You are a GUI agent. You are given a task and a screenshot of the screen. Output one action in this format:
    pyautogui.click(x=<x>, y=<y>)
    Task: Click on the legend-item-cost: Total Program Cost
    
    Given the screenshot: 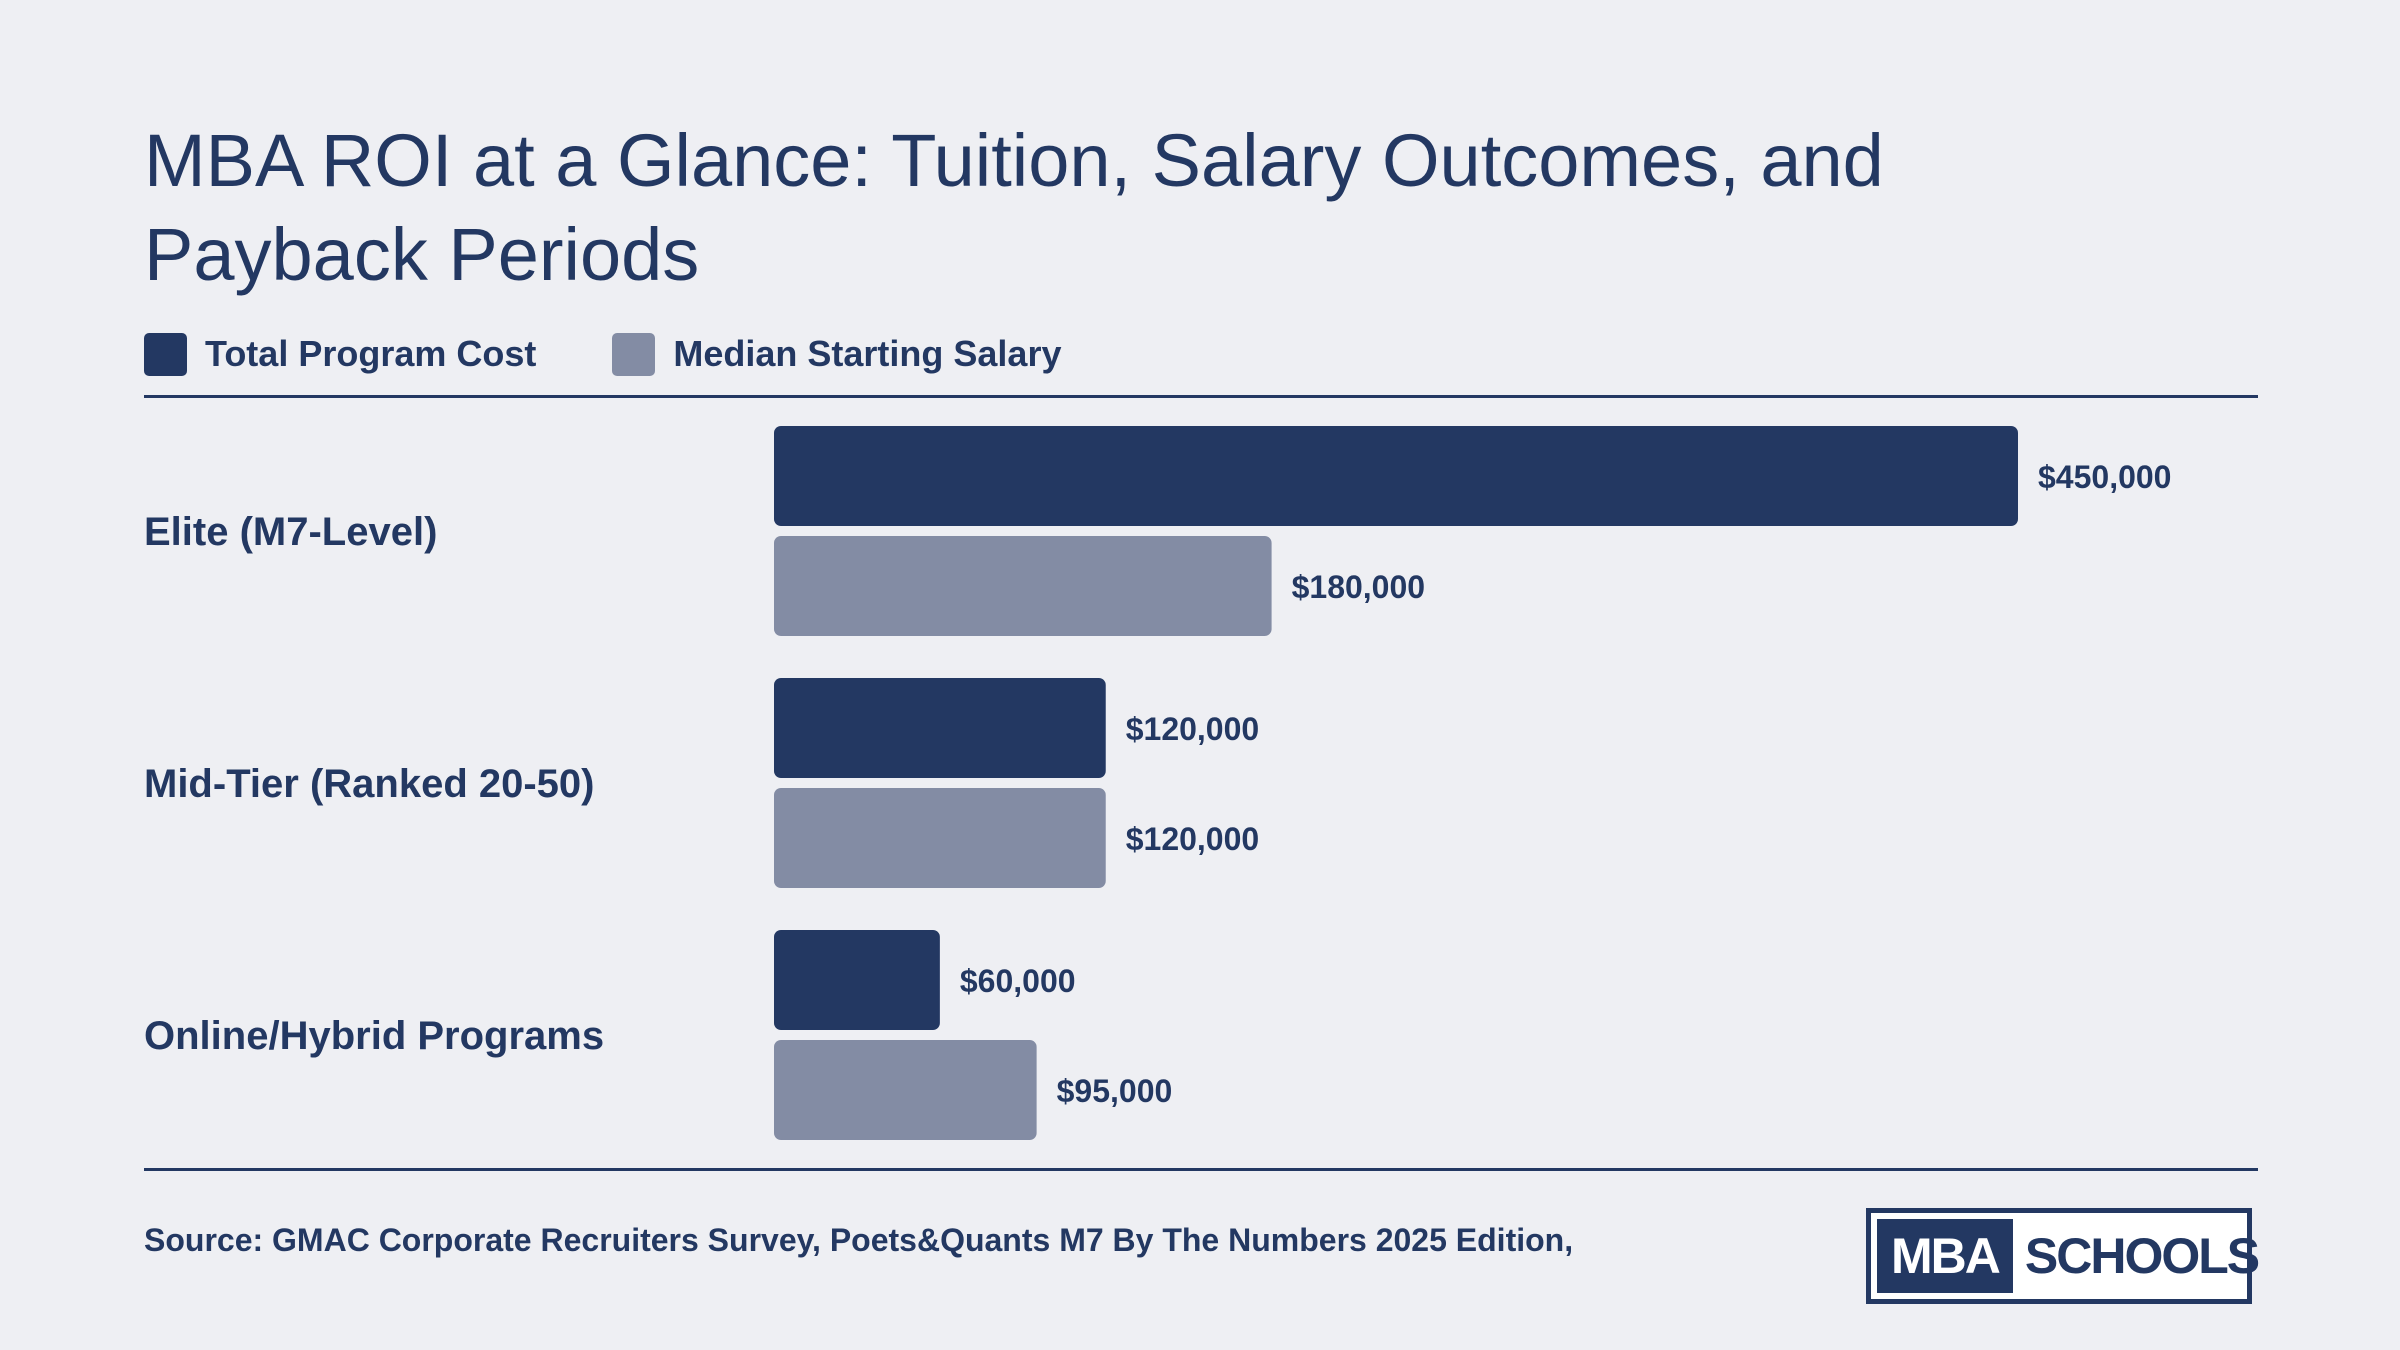 What is the action you would take?
    pyautogui.click(x=340, y=354)
    